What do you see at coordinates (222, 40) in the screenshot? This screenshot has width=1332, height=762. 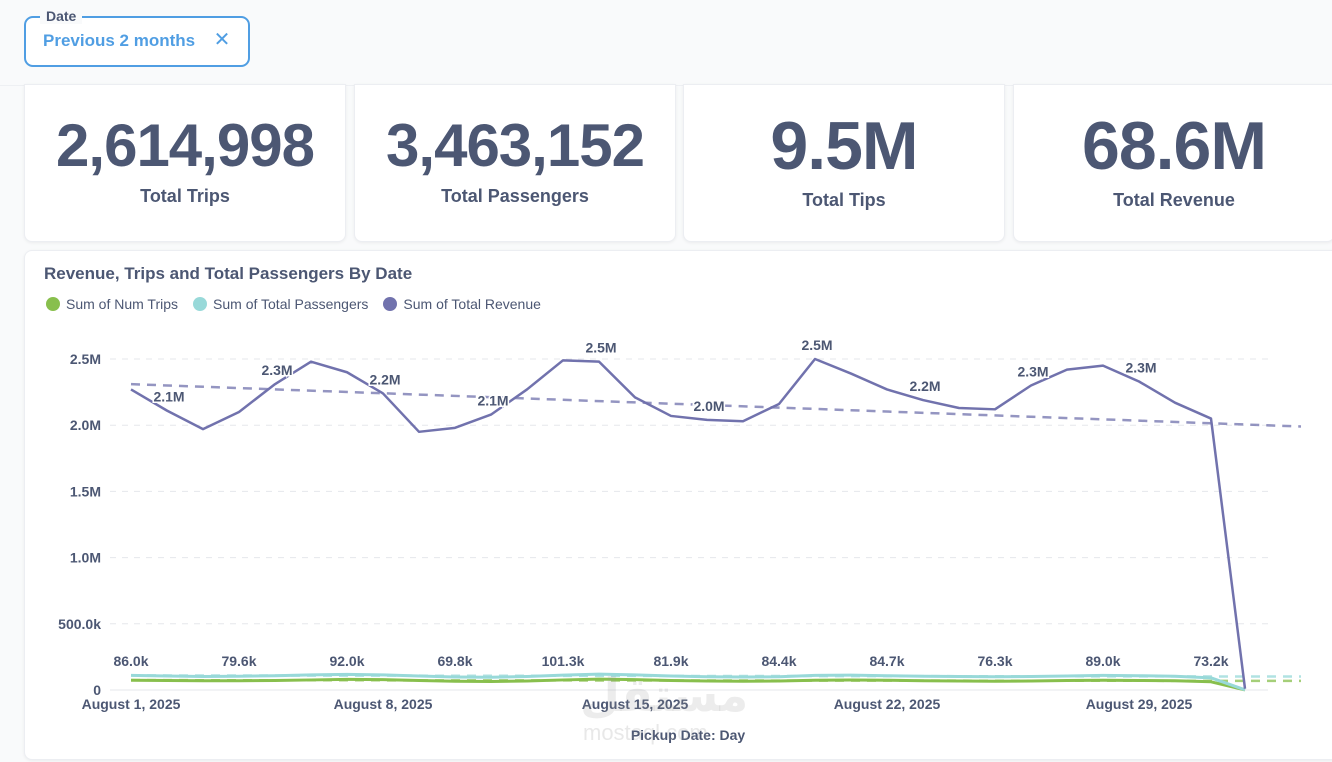 I see `close-icon: ✕` at bounding box center [222, 40].